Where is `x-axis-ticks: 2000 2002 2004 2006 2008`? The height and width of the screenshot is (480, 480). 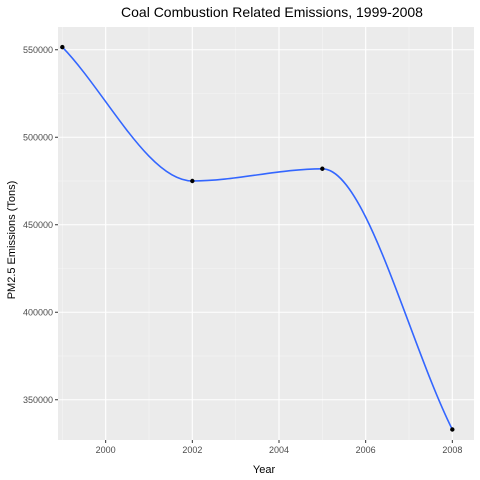 x-axis-ticks: 2000 2002 2004 2006 2008 is located at coordinates (279, 447).